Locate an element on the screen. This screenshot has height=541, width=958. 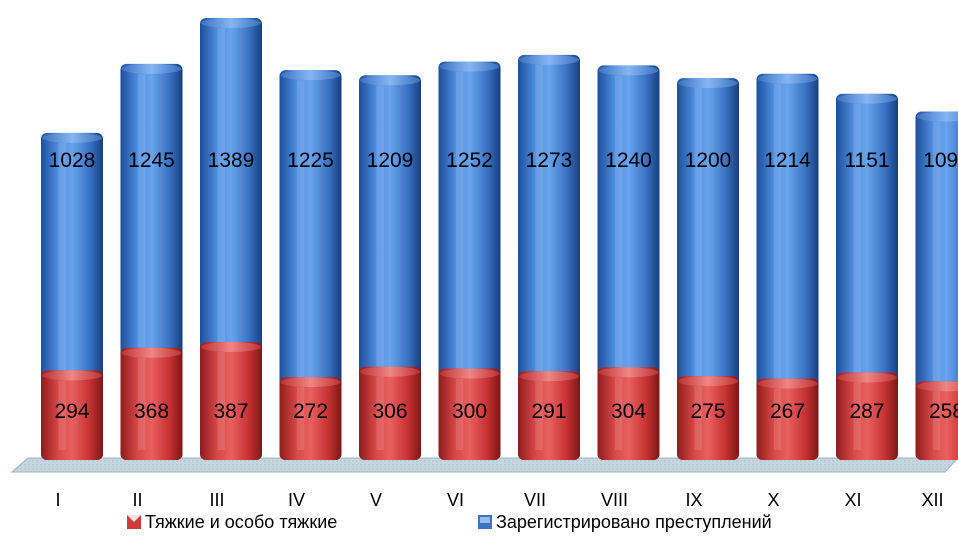
bar-registered-9-cap is located at coordinates (708, 83).